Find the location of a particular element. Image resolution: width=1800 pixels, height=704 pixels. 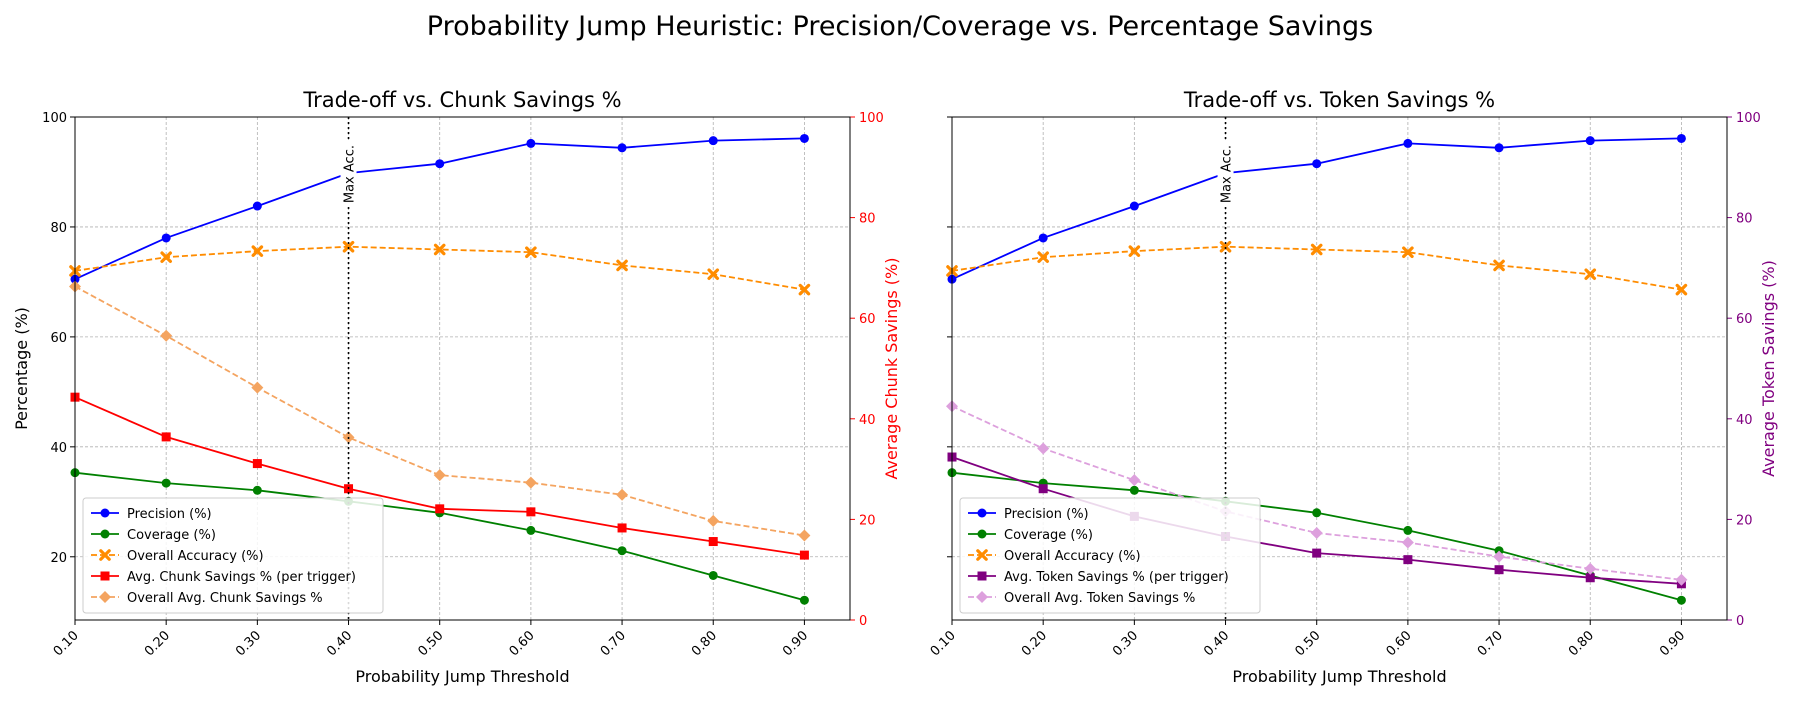

legend-item: Overall Accuracy (%) is located at coordinates (177, 556).